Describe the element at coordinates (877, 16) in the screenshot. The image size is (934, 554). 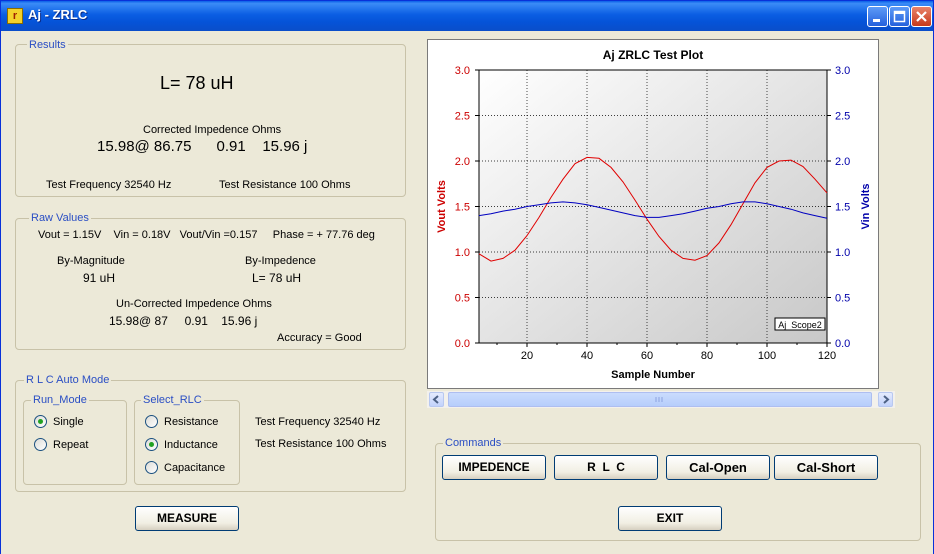
I see `minimize-button` at that location.